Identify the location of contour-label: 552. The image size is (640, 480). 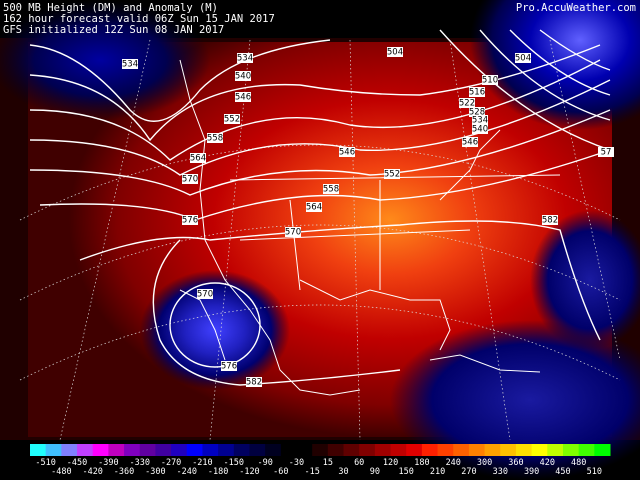
(232, 120).